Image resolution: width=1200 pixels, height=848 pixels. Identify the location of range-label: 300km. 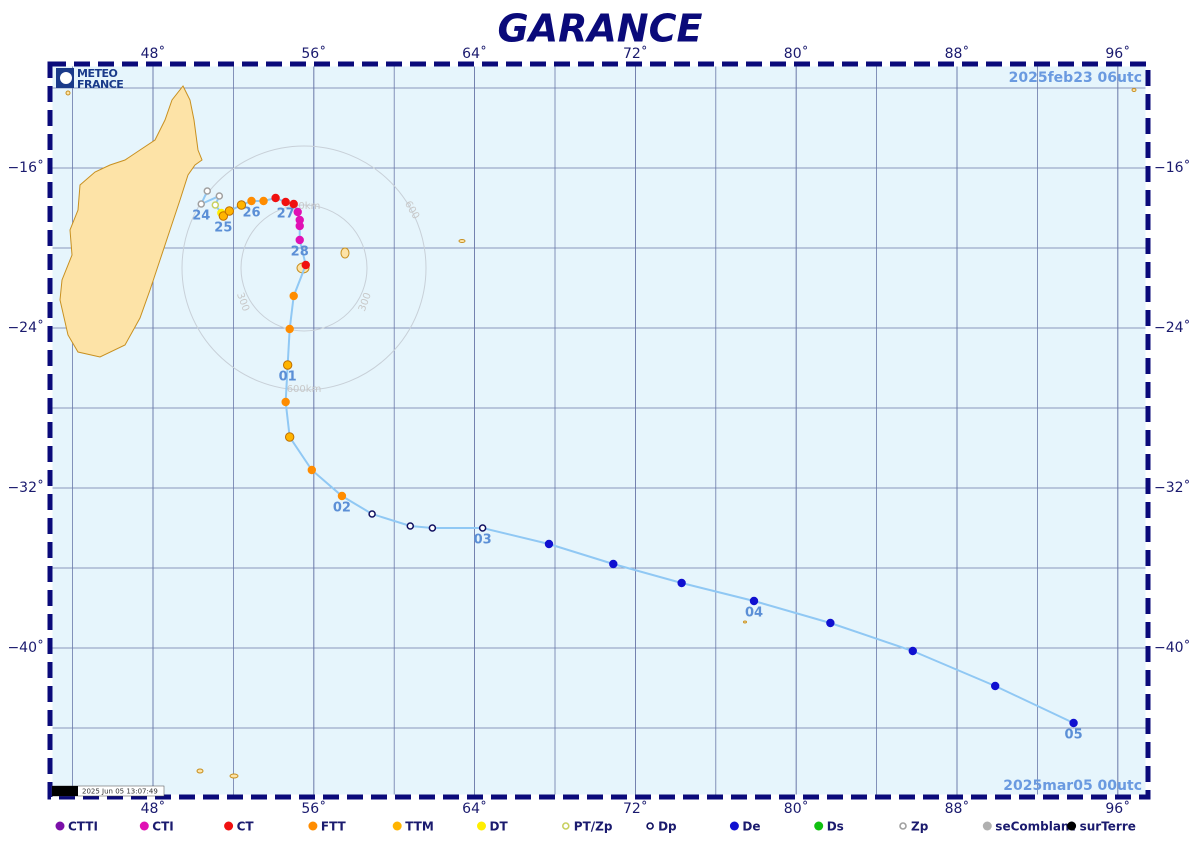
(303, 206).